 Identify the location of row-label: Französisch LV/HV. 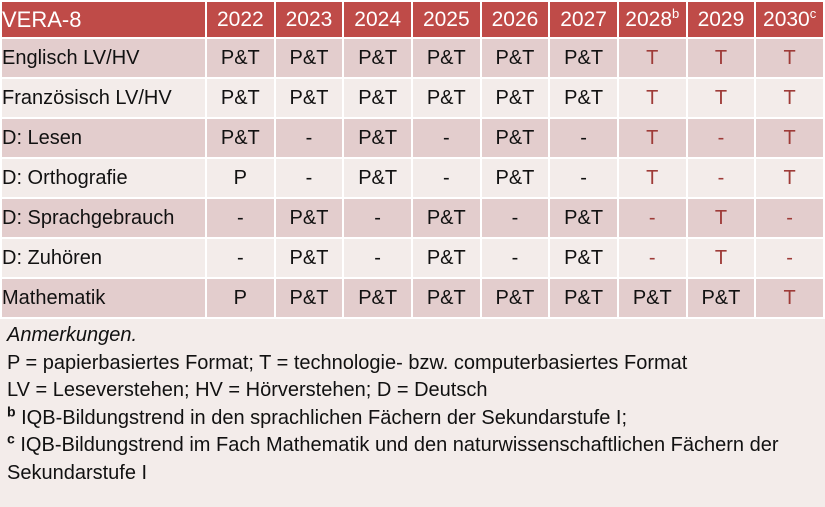
(103, 98).